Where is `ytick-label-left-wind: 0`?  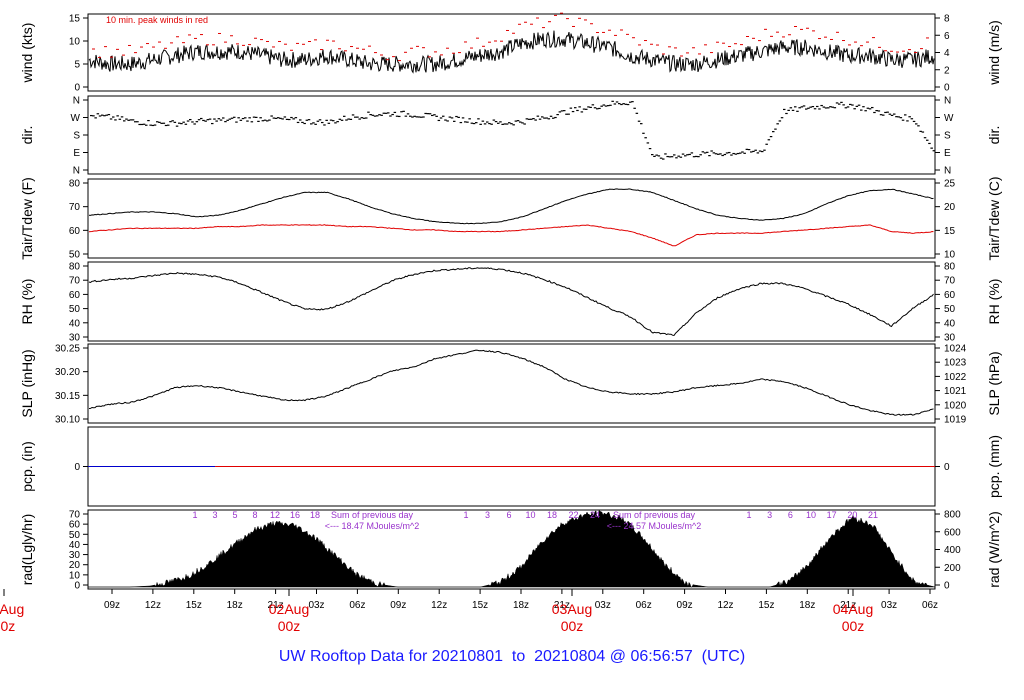 ytick-label-left-wind: 0 is located at coordinates (77, 88).